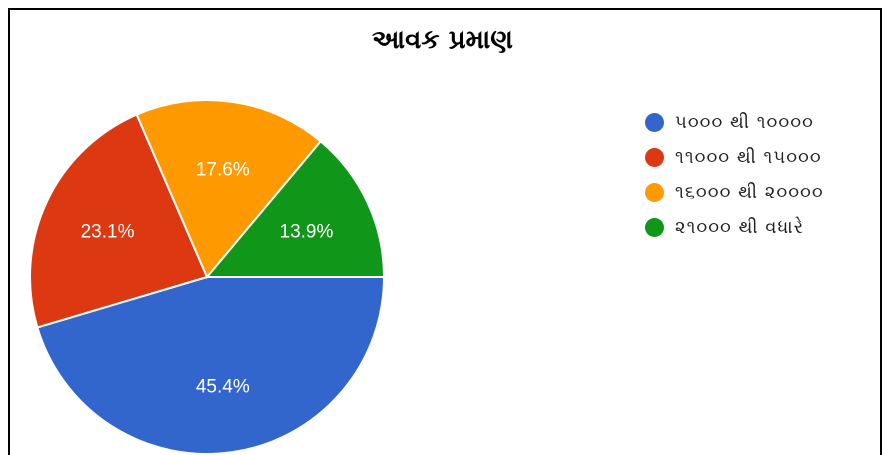  I want to click on slice-label: 13.9%, so click(307, 232).